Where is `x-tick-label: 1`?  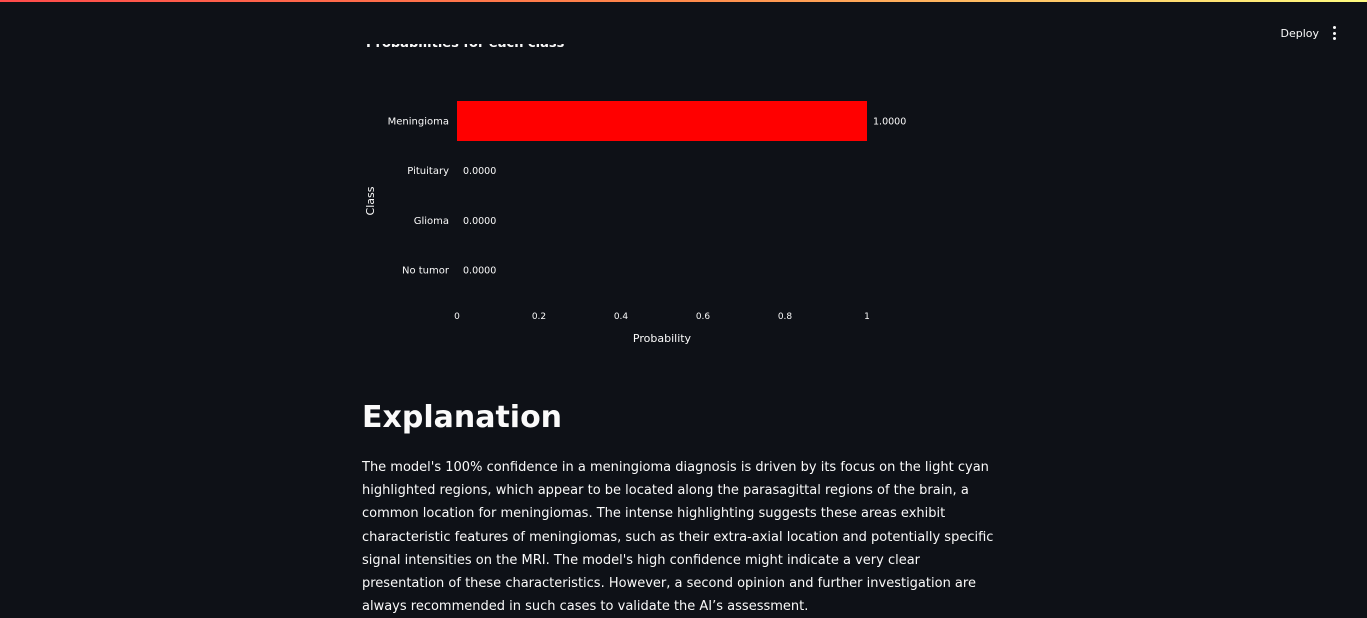 x-tick-label: 1 is located at coordinates (867, 317).